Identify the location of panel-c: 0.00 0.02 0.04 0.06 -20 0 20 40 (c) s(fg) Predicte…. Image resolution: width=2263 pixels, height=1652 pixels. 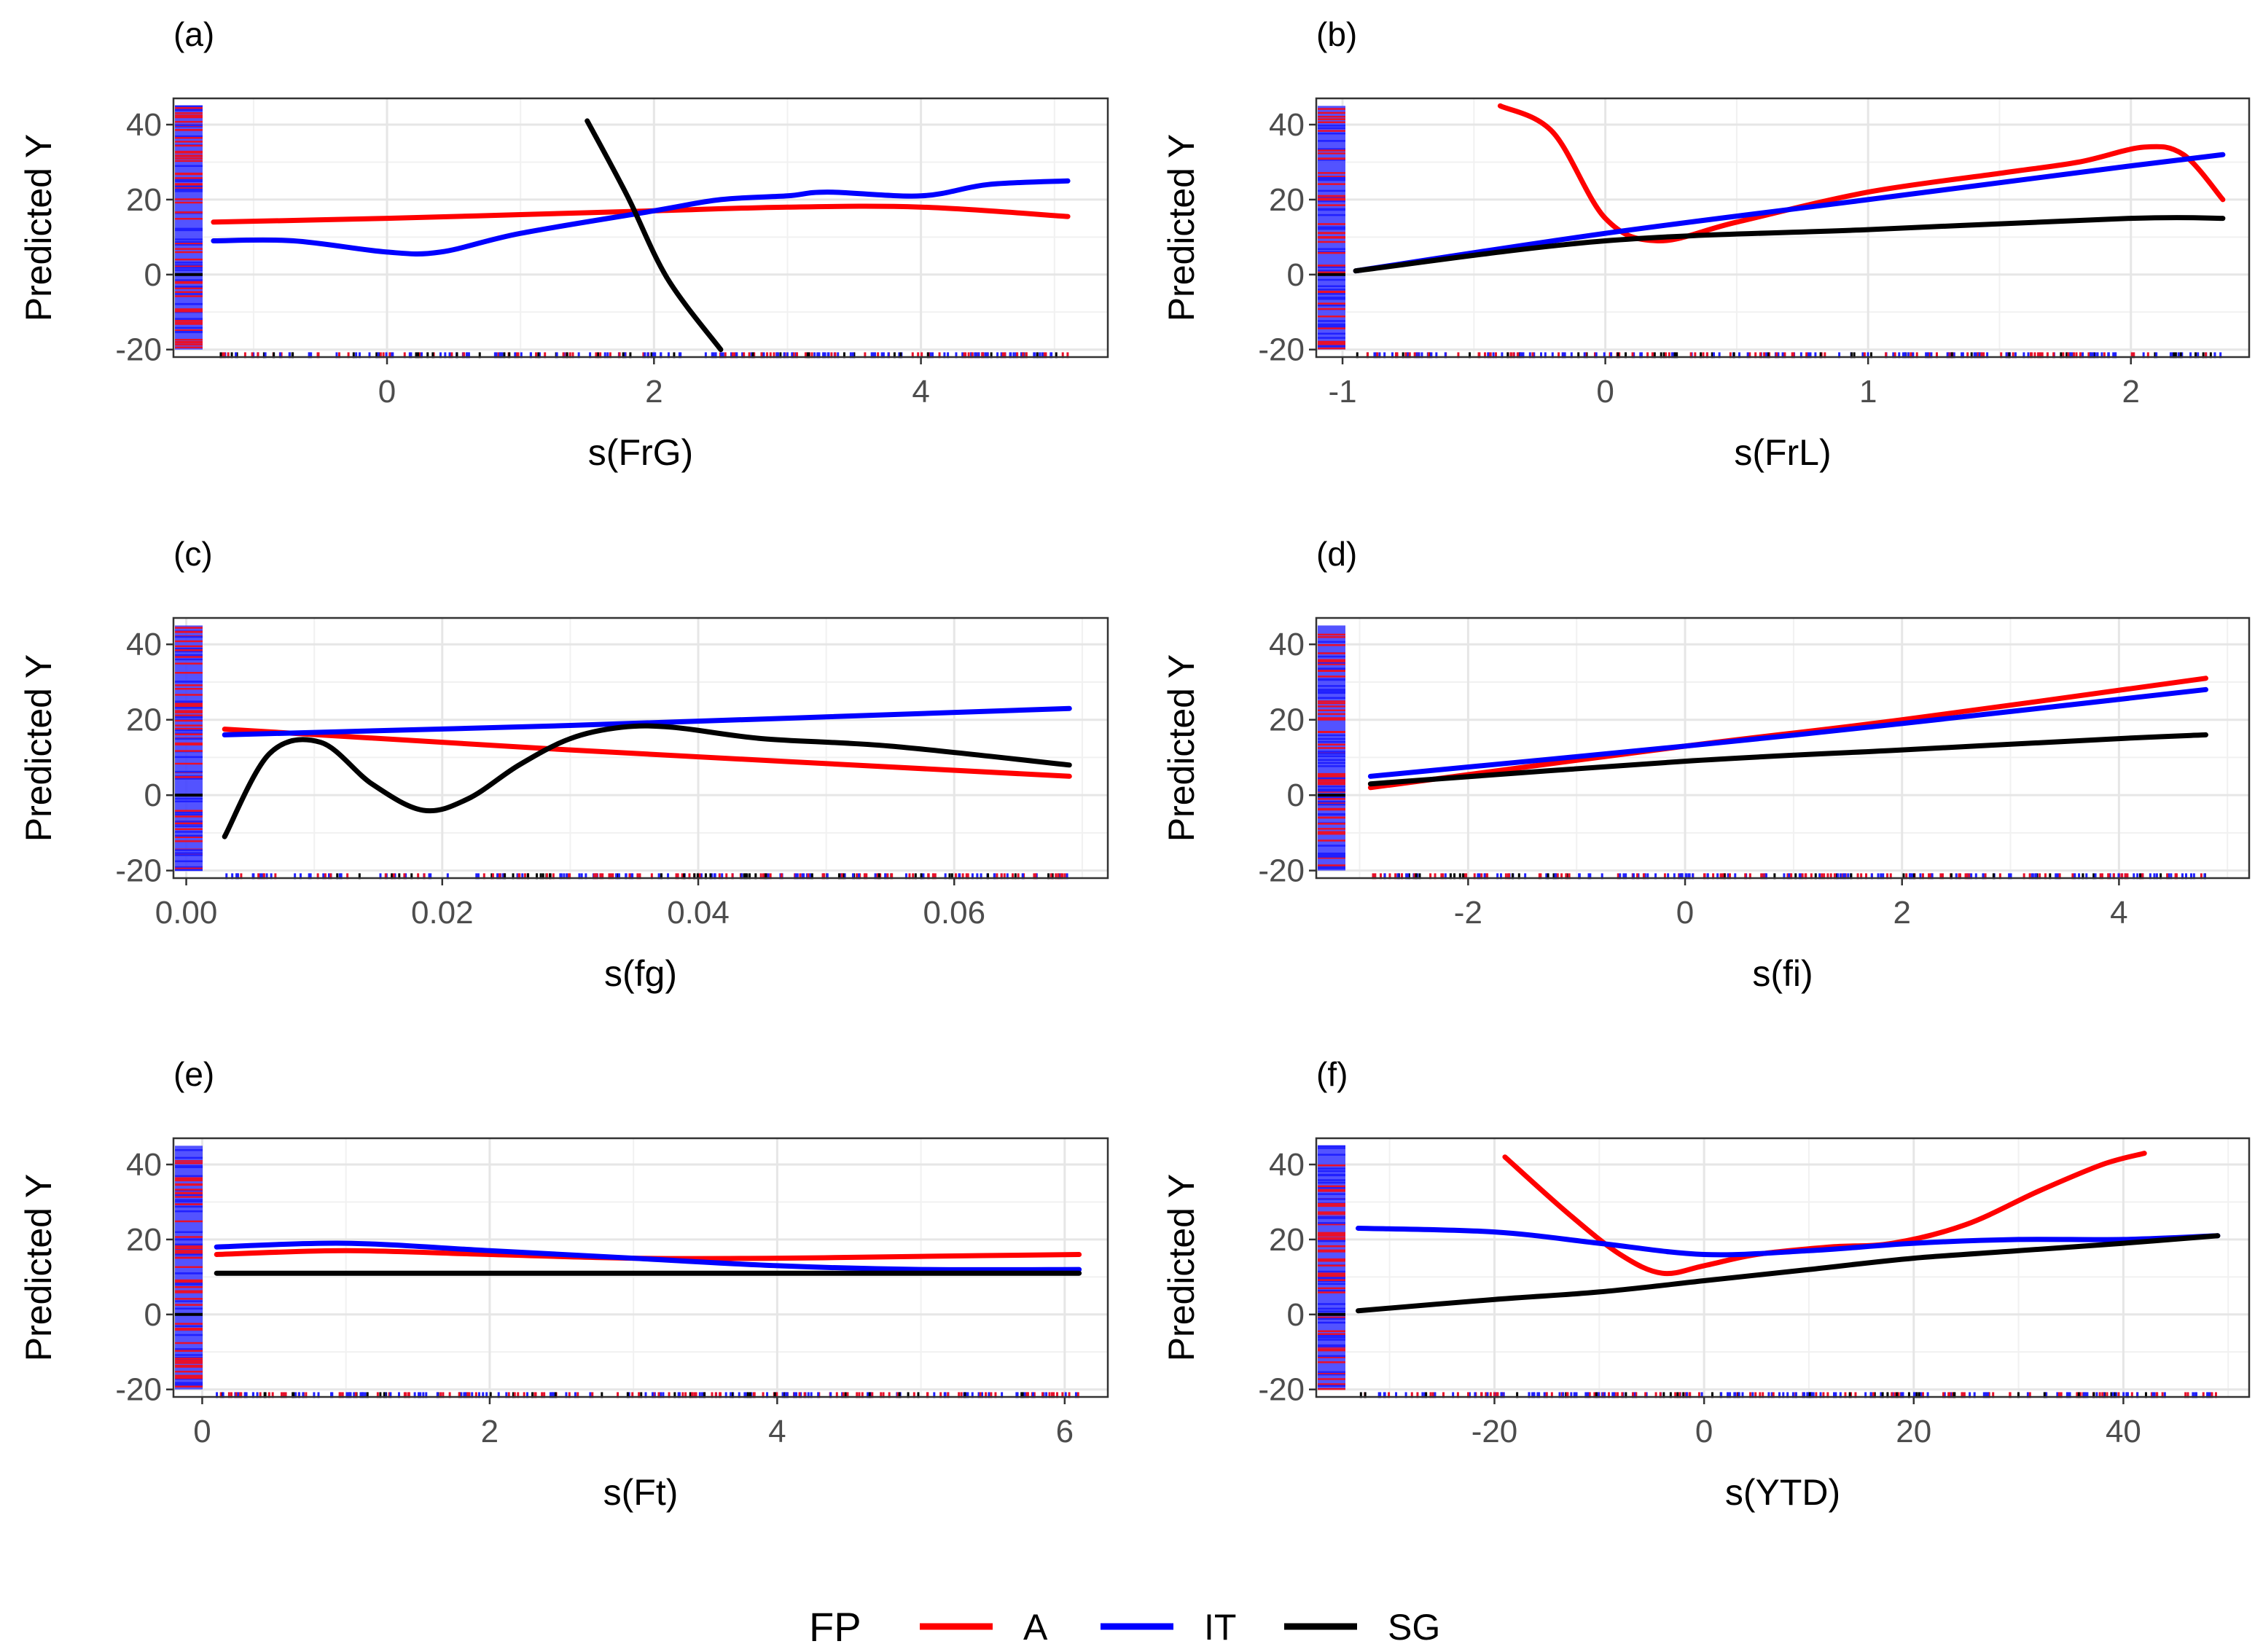
(564, 764).